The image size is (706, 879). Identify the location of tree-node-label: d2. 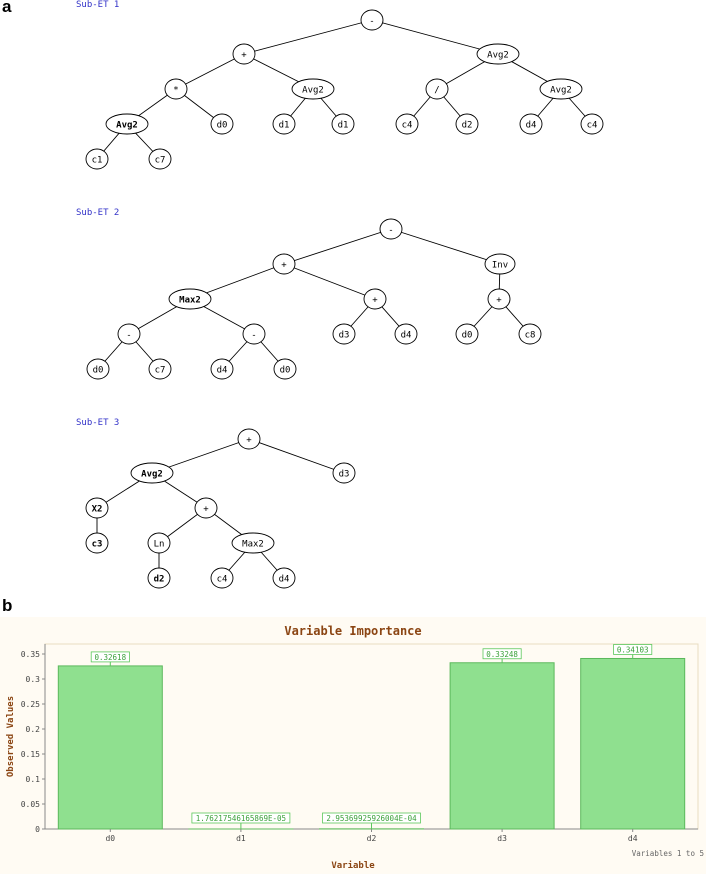
(467, 126).